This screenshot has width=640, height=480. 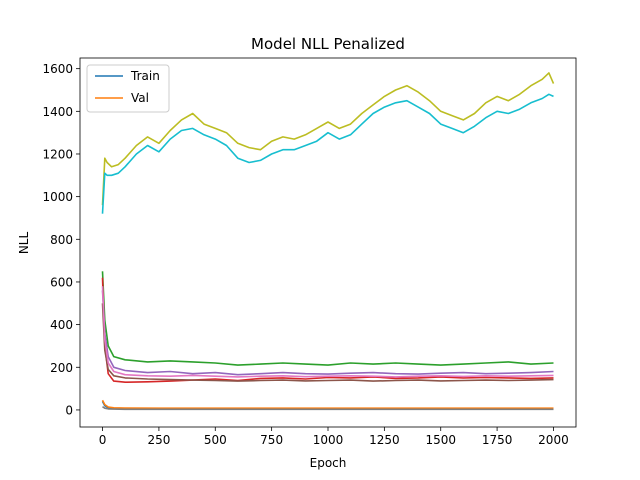 I want to click on legend: Train Val, so click(x=128, y=88).